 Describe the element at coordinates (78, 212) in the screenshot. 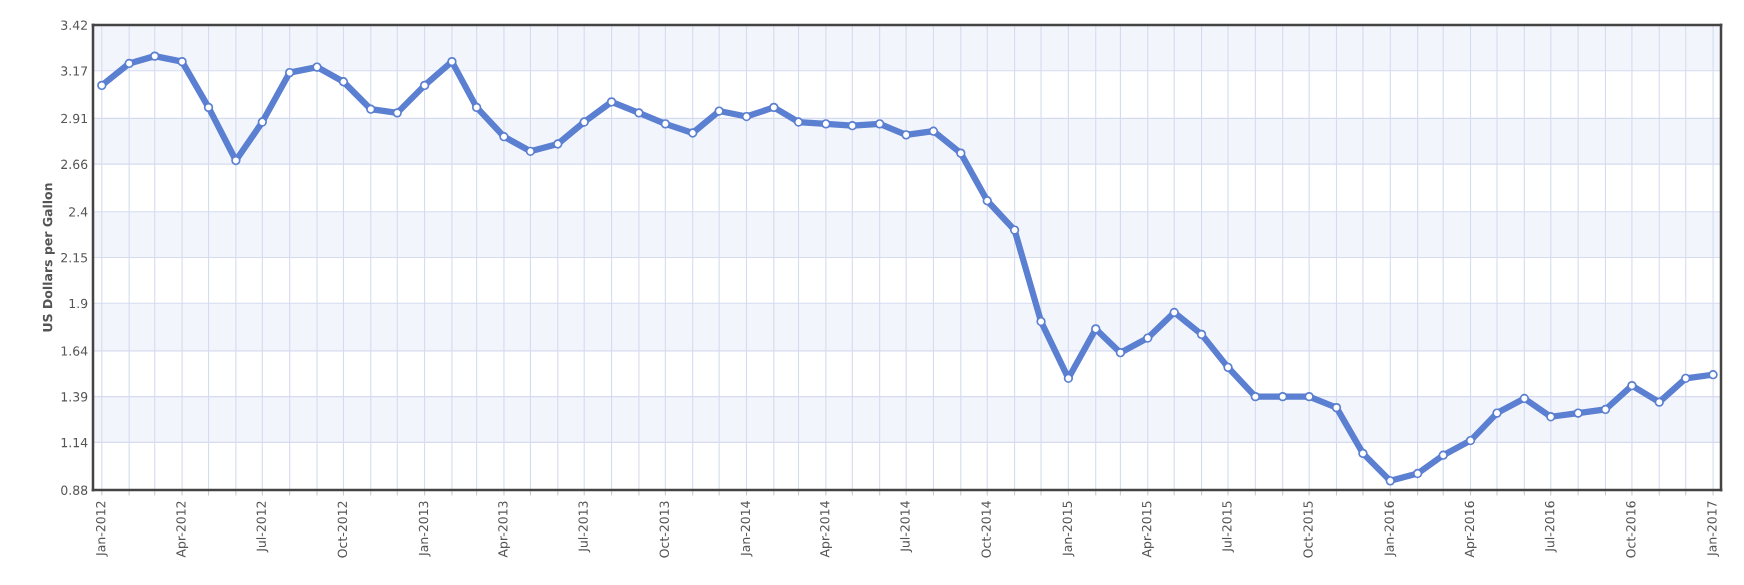

I see `y-tick-label: 2.4` at that location.